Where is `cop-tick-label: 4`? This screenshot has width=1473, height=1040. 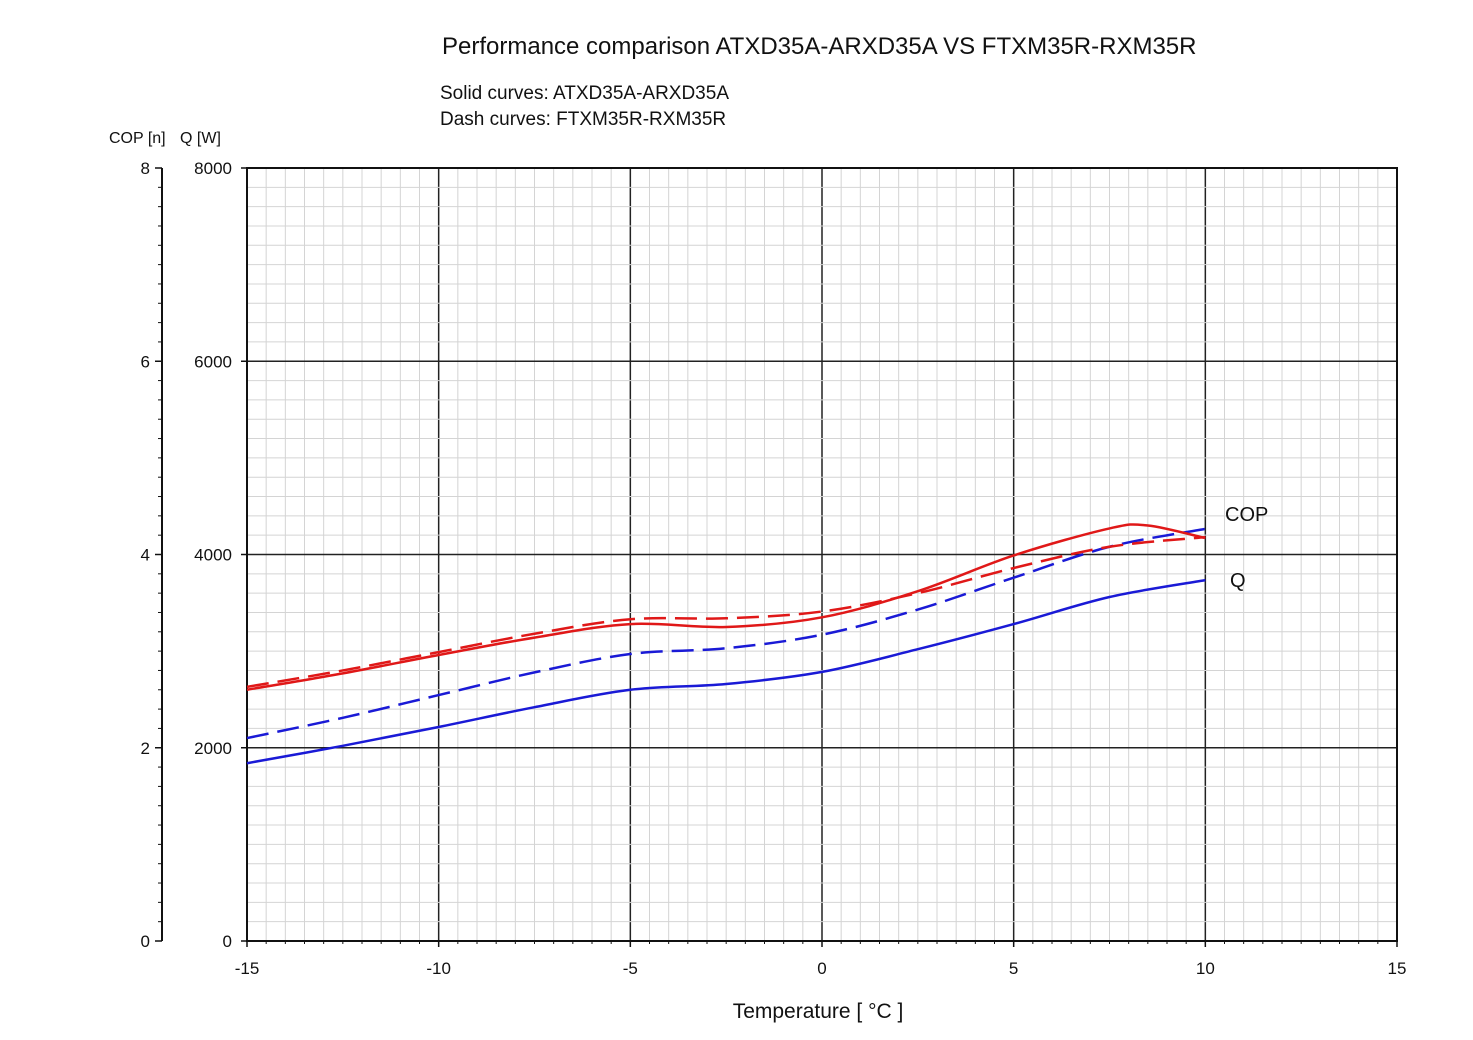
cop-tick-label: 4 is located at coordinates (145, 555).